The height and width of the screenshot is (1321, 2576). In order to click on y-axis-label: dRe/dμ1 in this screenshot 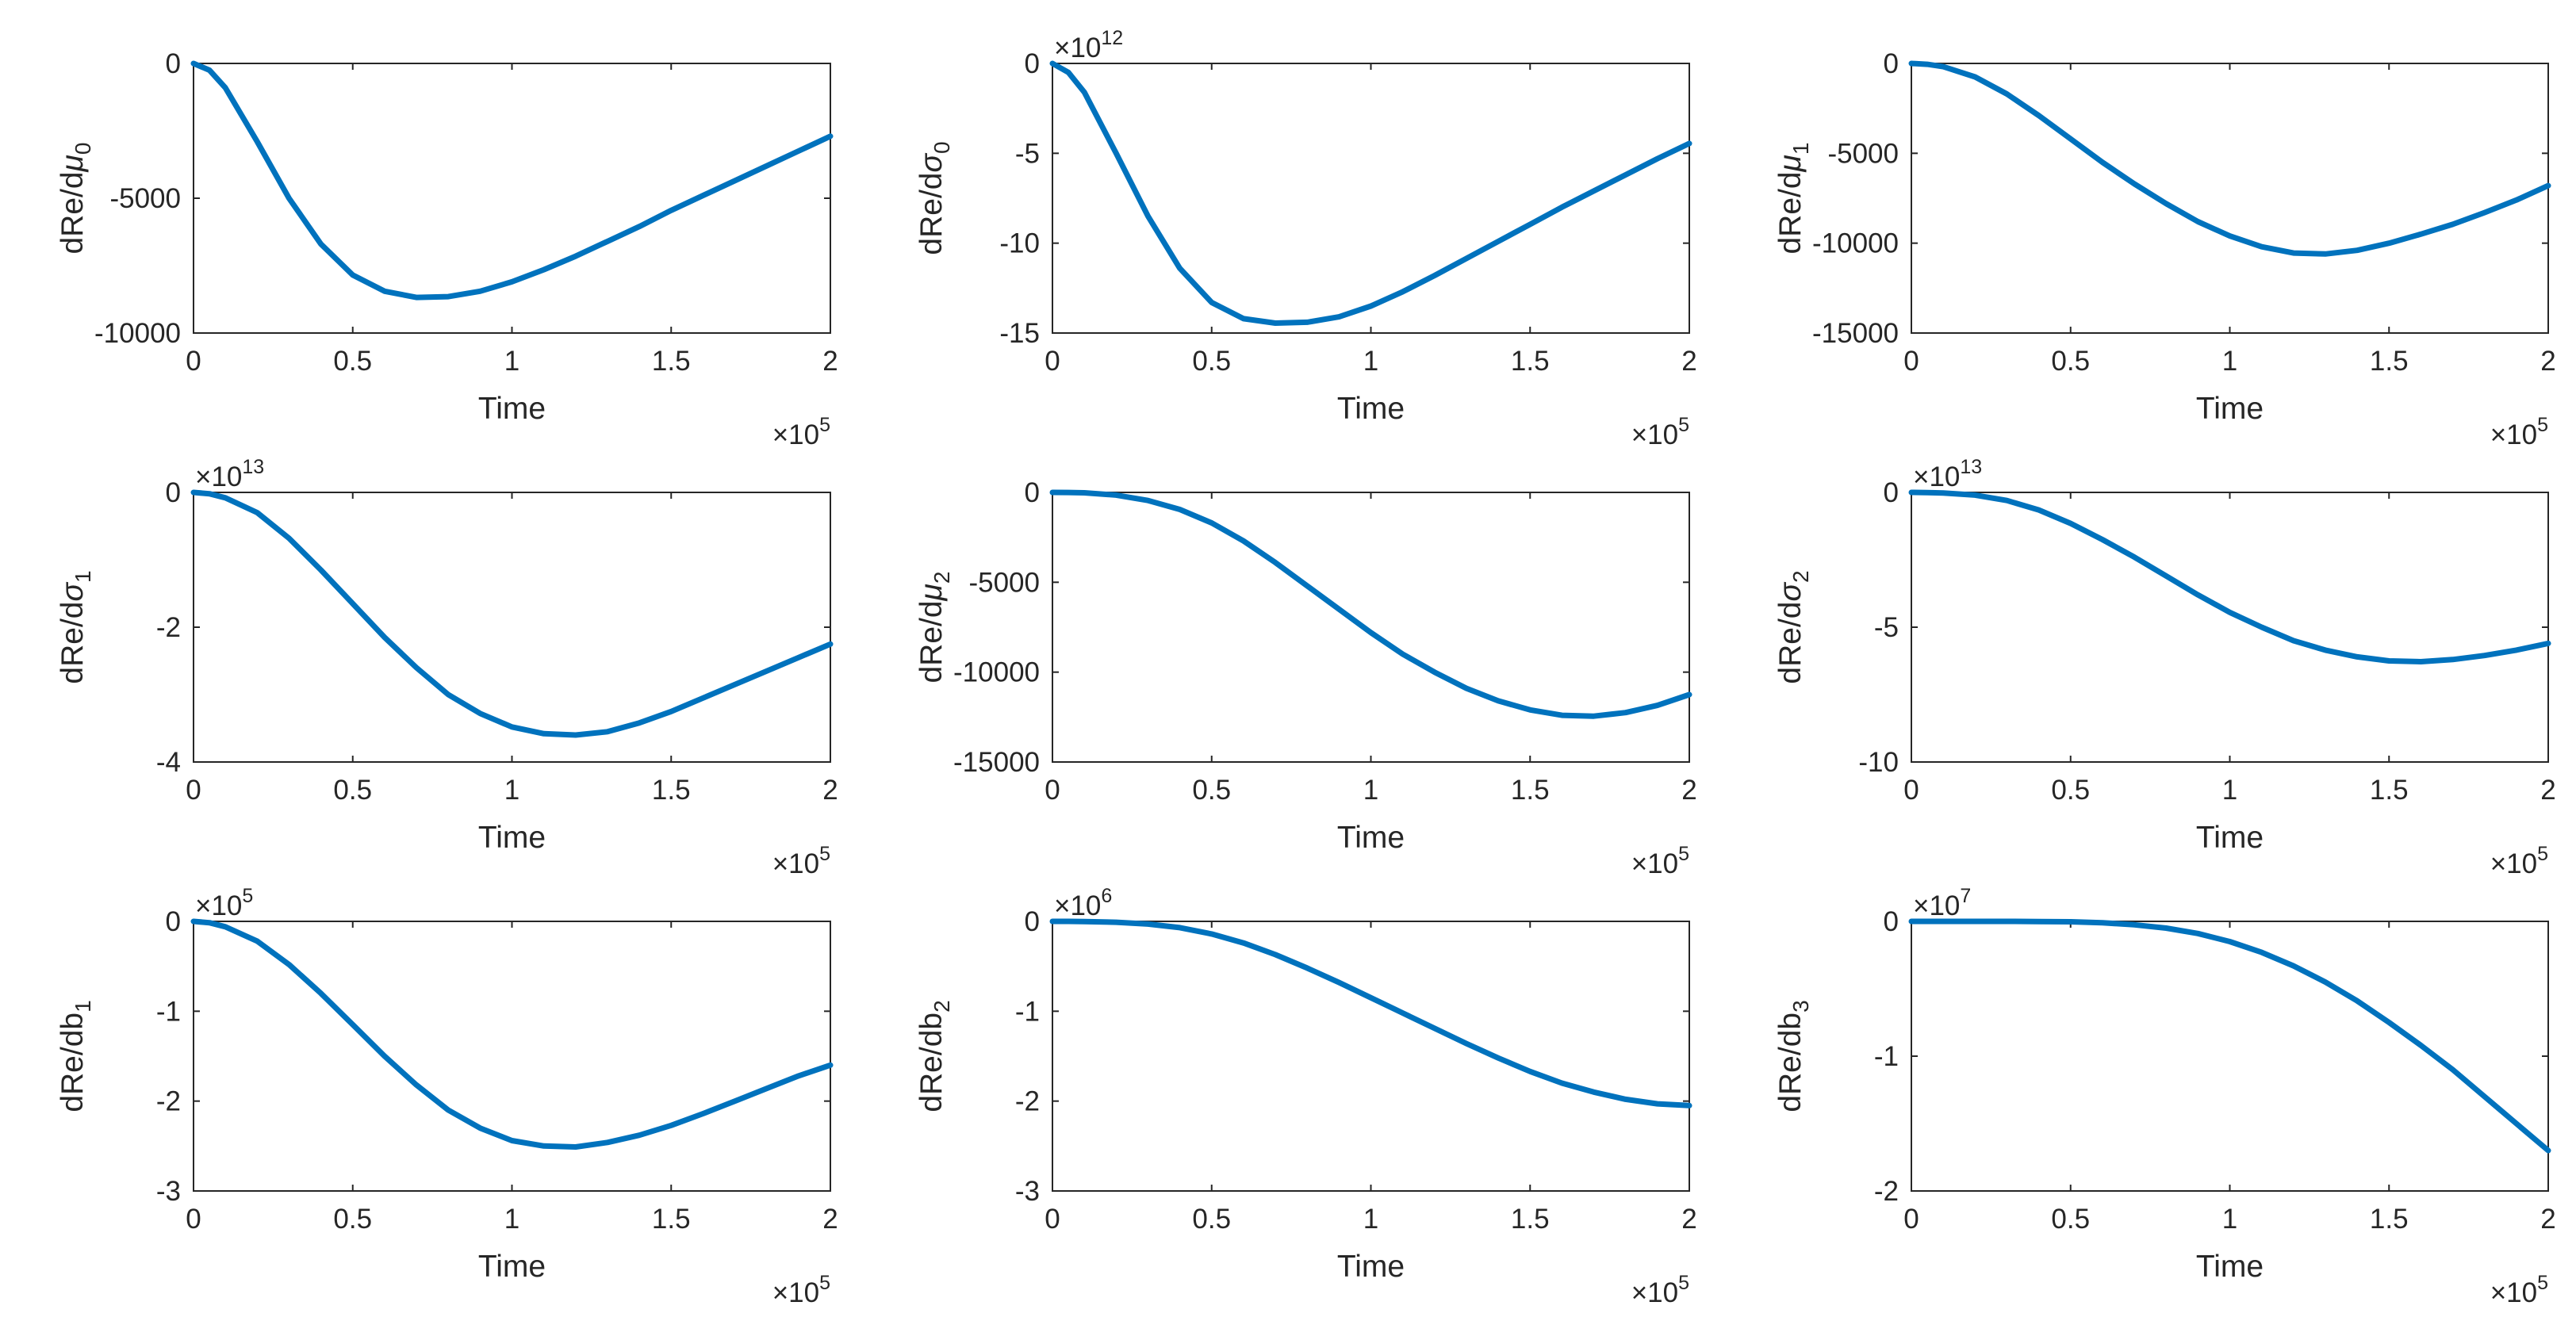, I will do `click(1793, 198)`.